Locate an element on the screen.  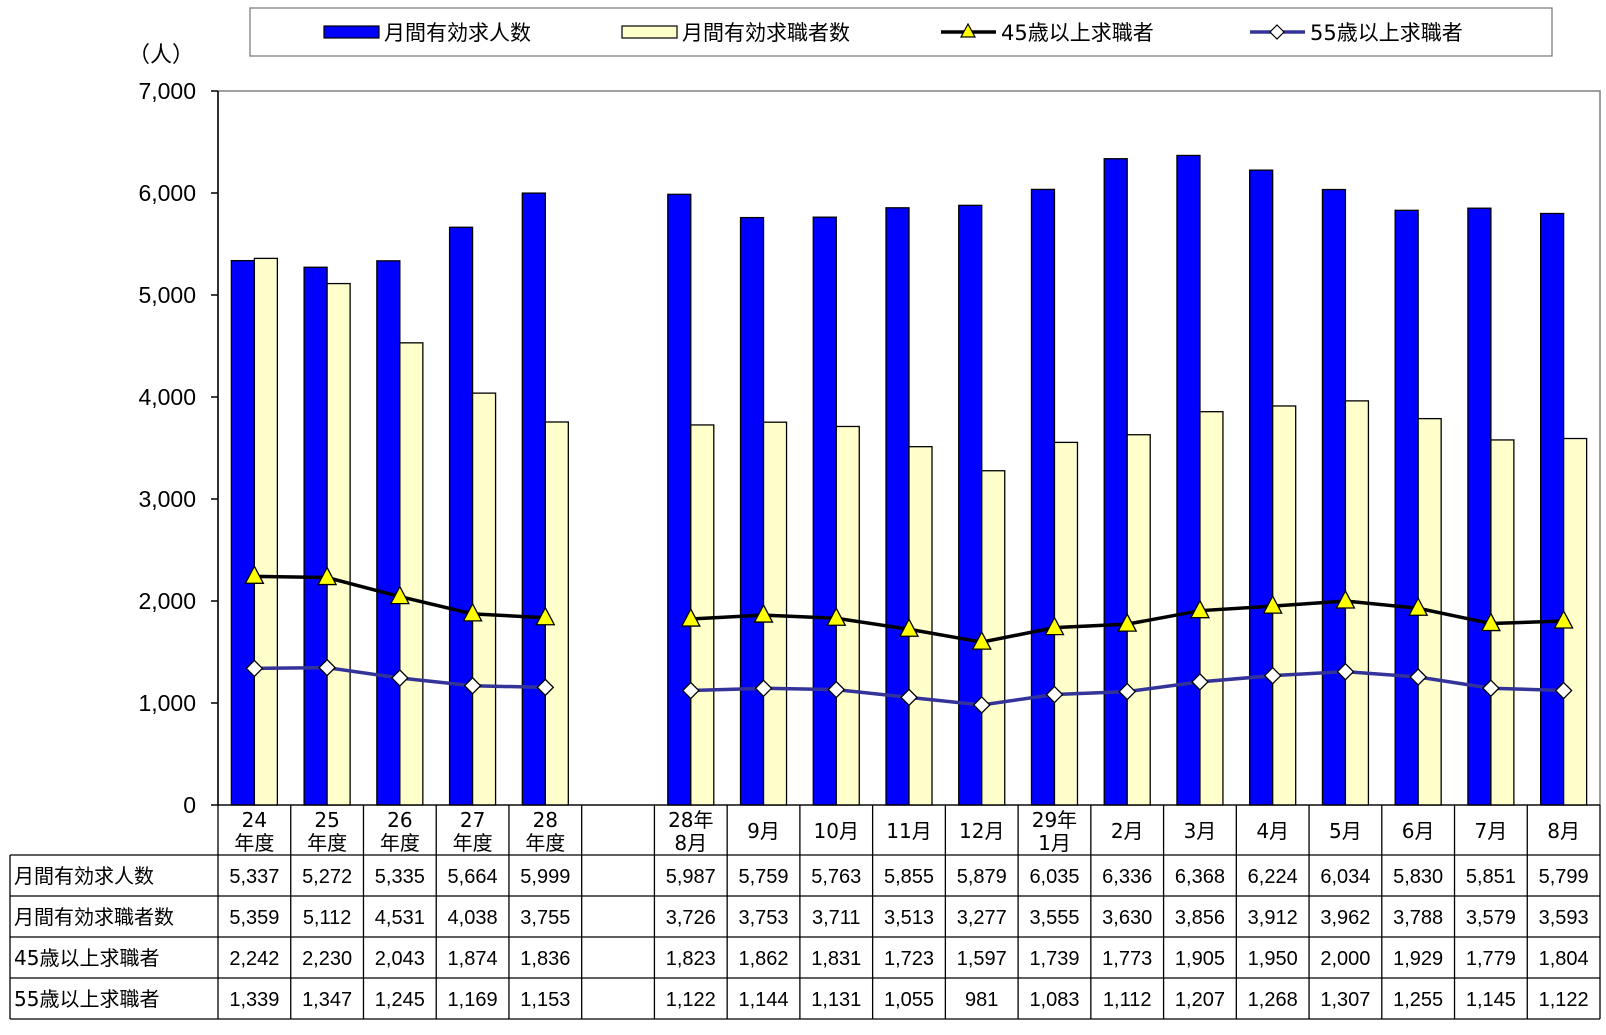
table-cell: 3,711 is located at coordinates (836, 918).